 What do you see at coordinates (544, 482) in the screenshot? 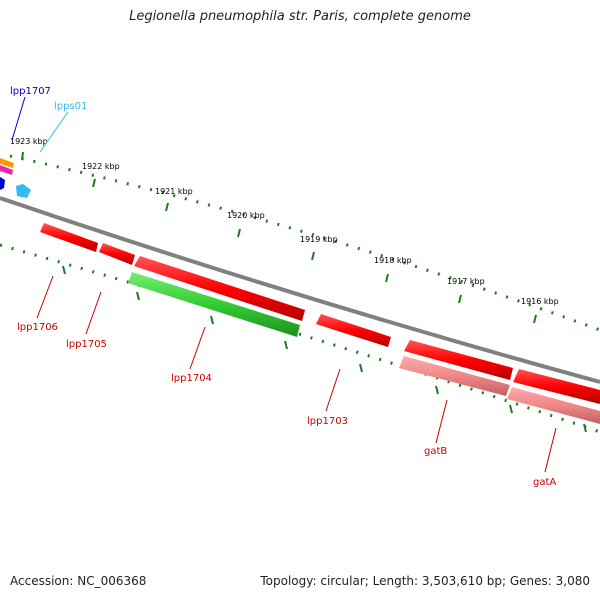
I see `gene-label-gatA: gatA` at bounding box center [544, 482].